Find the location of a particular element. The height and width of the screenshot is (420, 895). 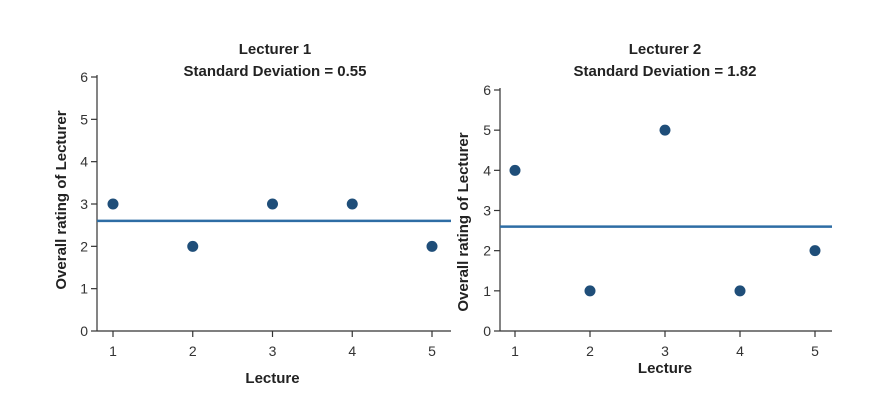

chart-title: Lecturer 1 is located at coordinates (275, 49).